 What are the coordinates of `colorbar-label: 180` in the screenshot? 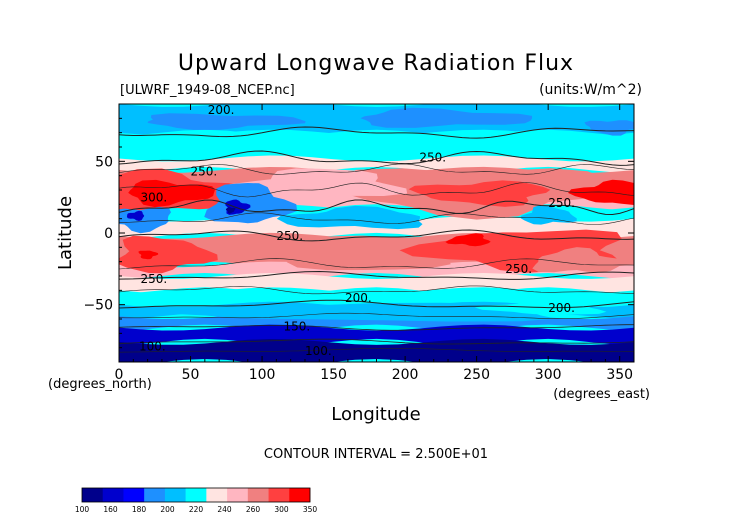 It's located at (139, 509).